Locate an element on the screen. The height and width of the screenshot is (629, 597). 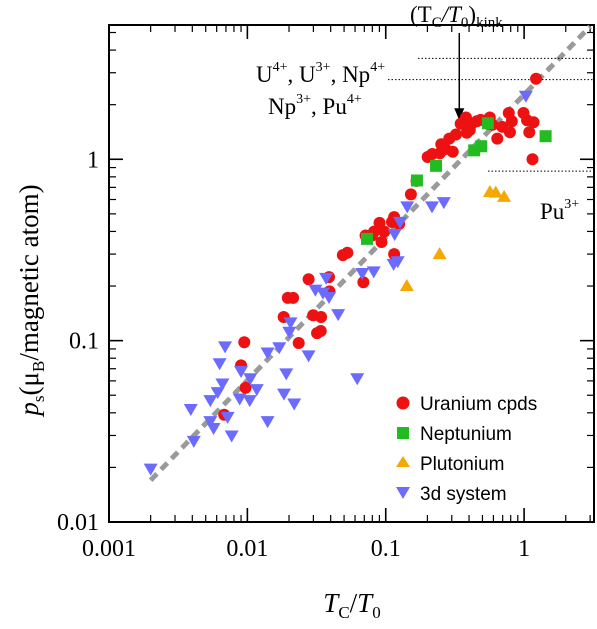
annotation-lines is located at coordinates (491, 102).